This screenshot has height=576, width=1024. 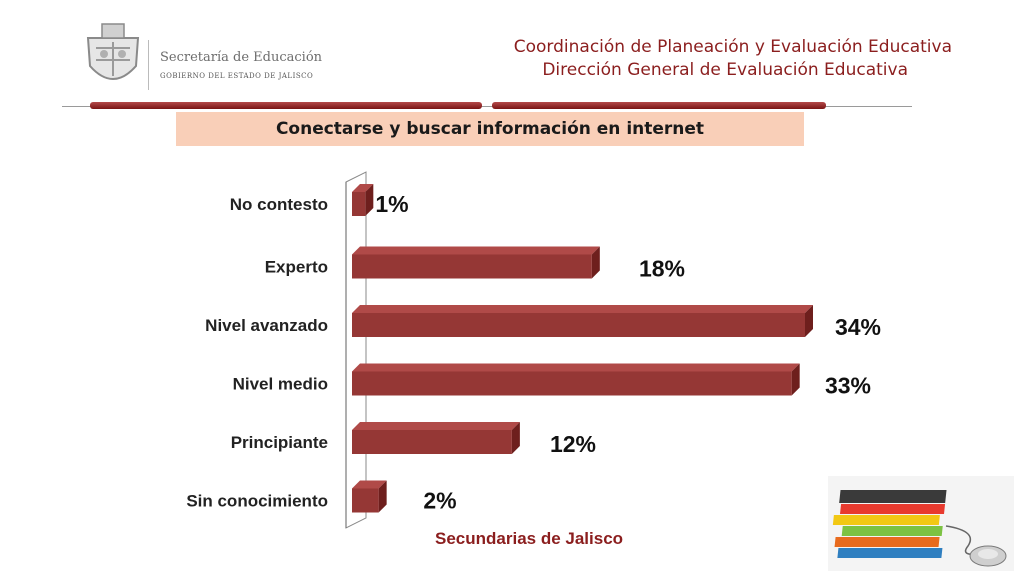 I want to click on data-label: 33%, so click(x=848, y=386).